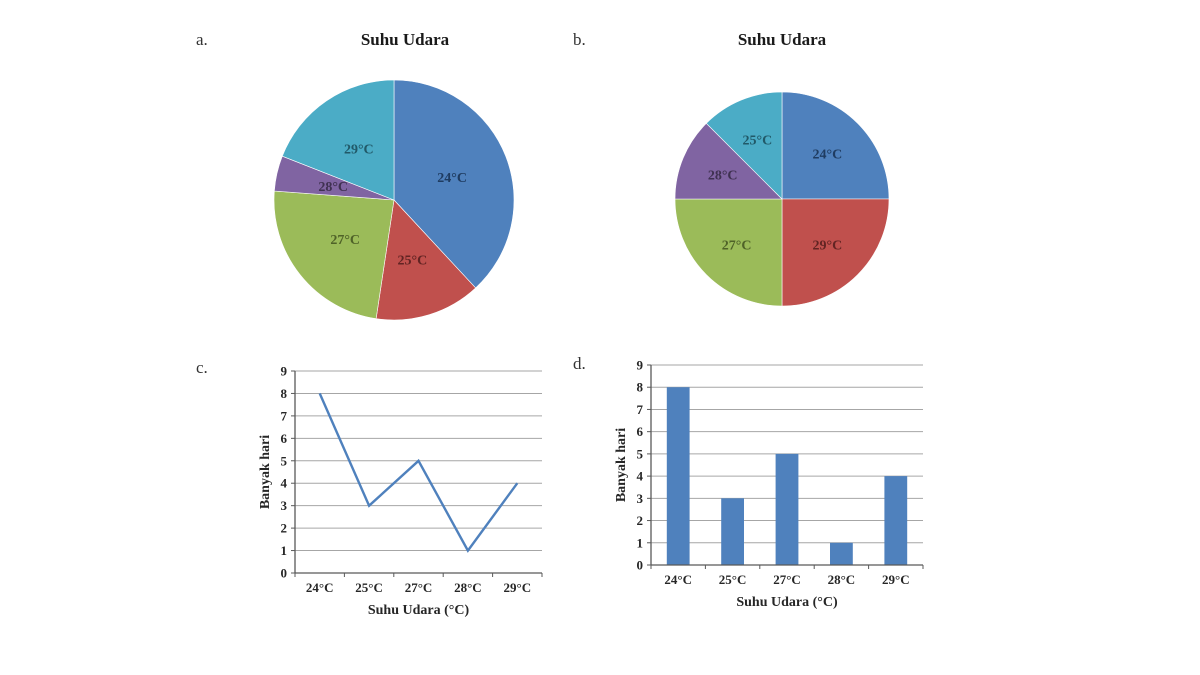 This screenshot has width=1200, height=675. Describe the element at coordinates (782, 39) in the screenshot. I see `chart-title-b: Suhu Udara` at that location.